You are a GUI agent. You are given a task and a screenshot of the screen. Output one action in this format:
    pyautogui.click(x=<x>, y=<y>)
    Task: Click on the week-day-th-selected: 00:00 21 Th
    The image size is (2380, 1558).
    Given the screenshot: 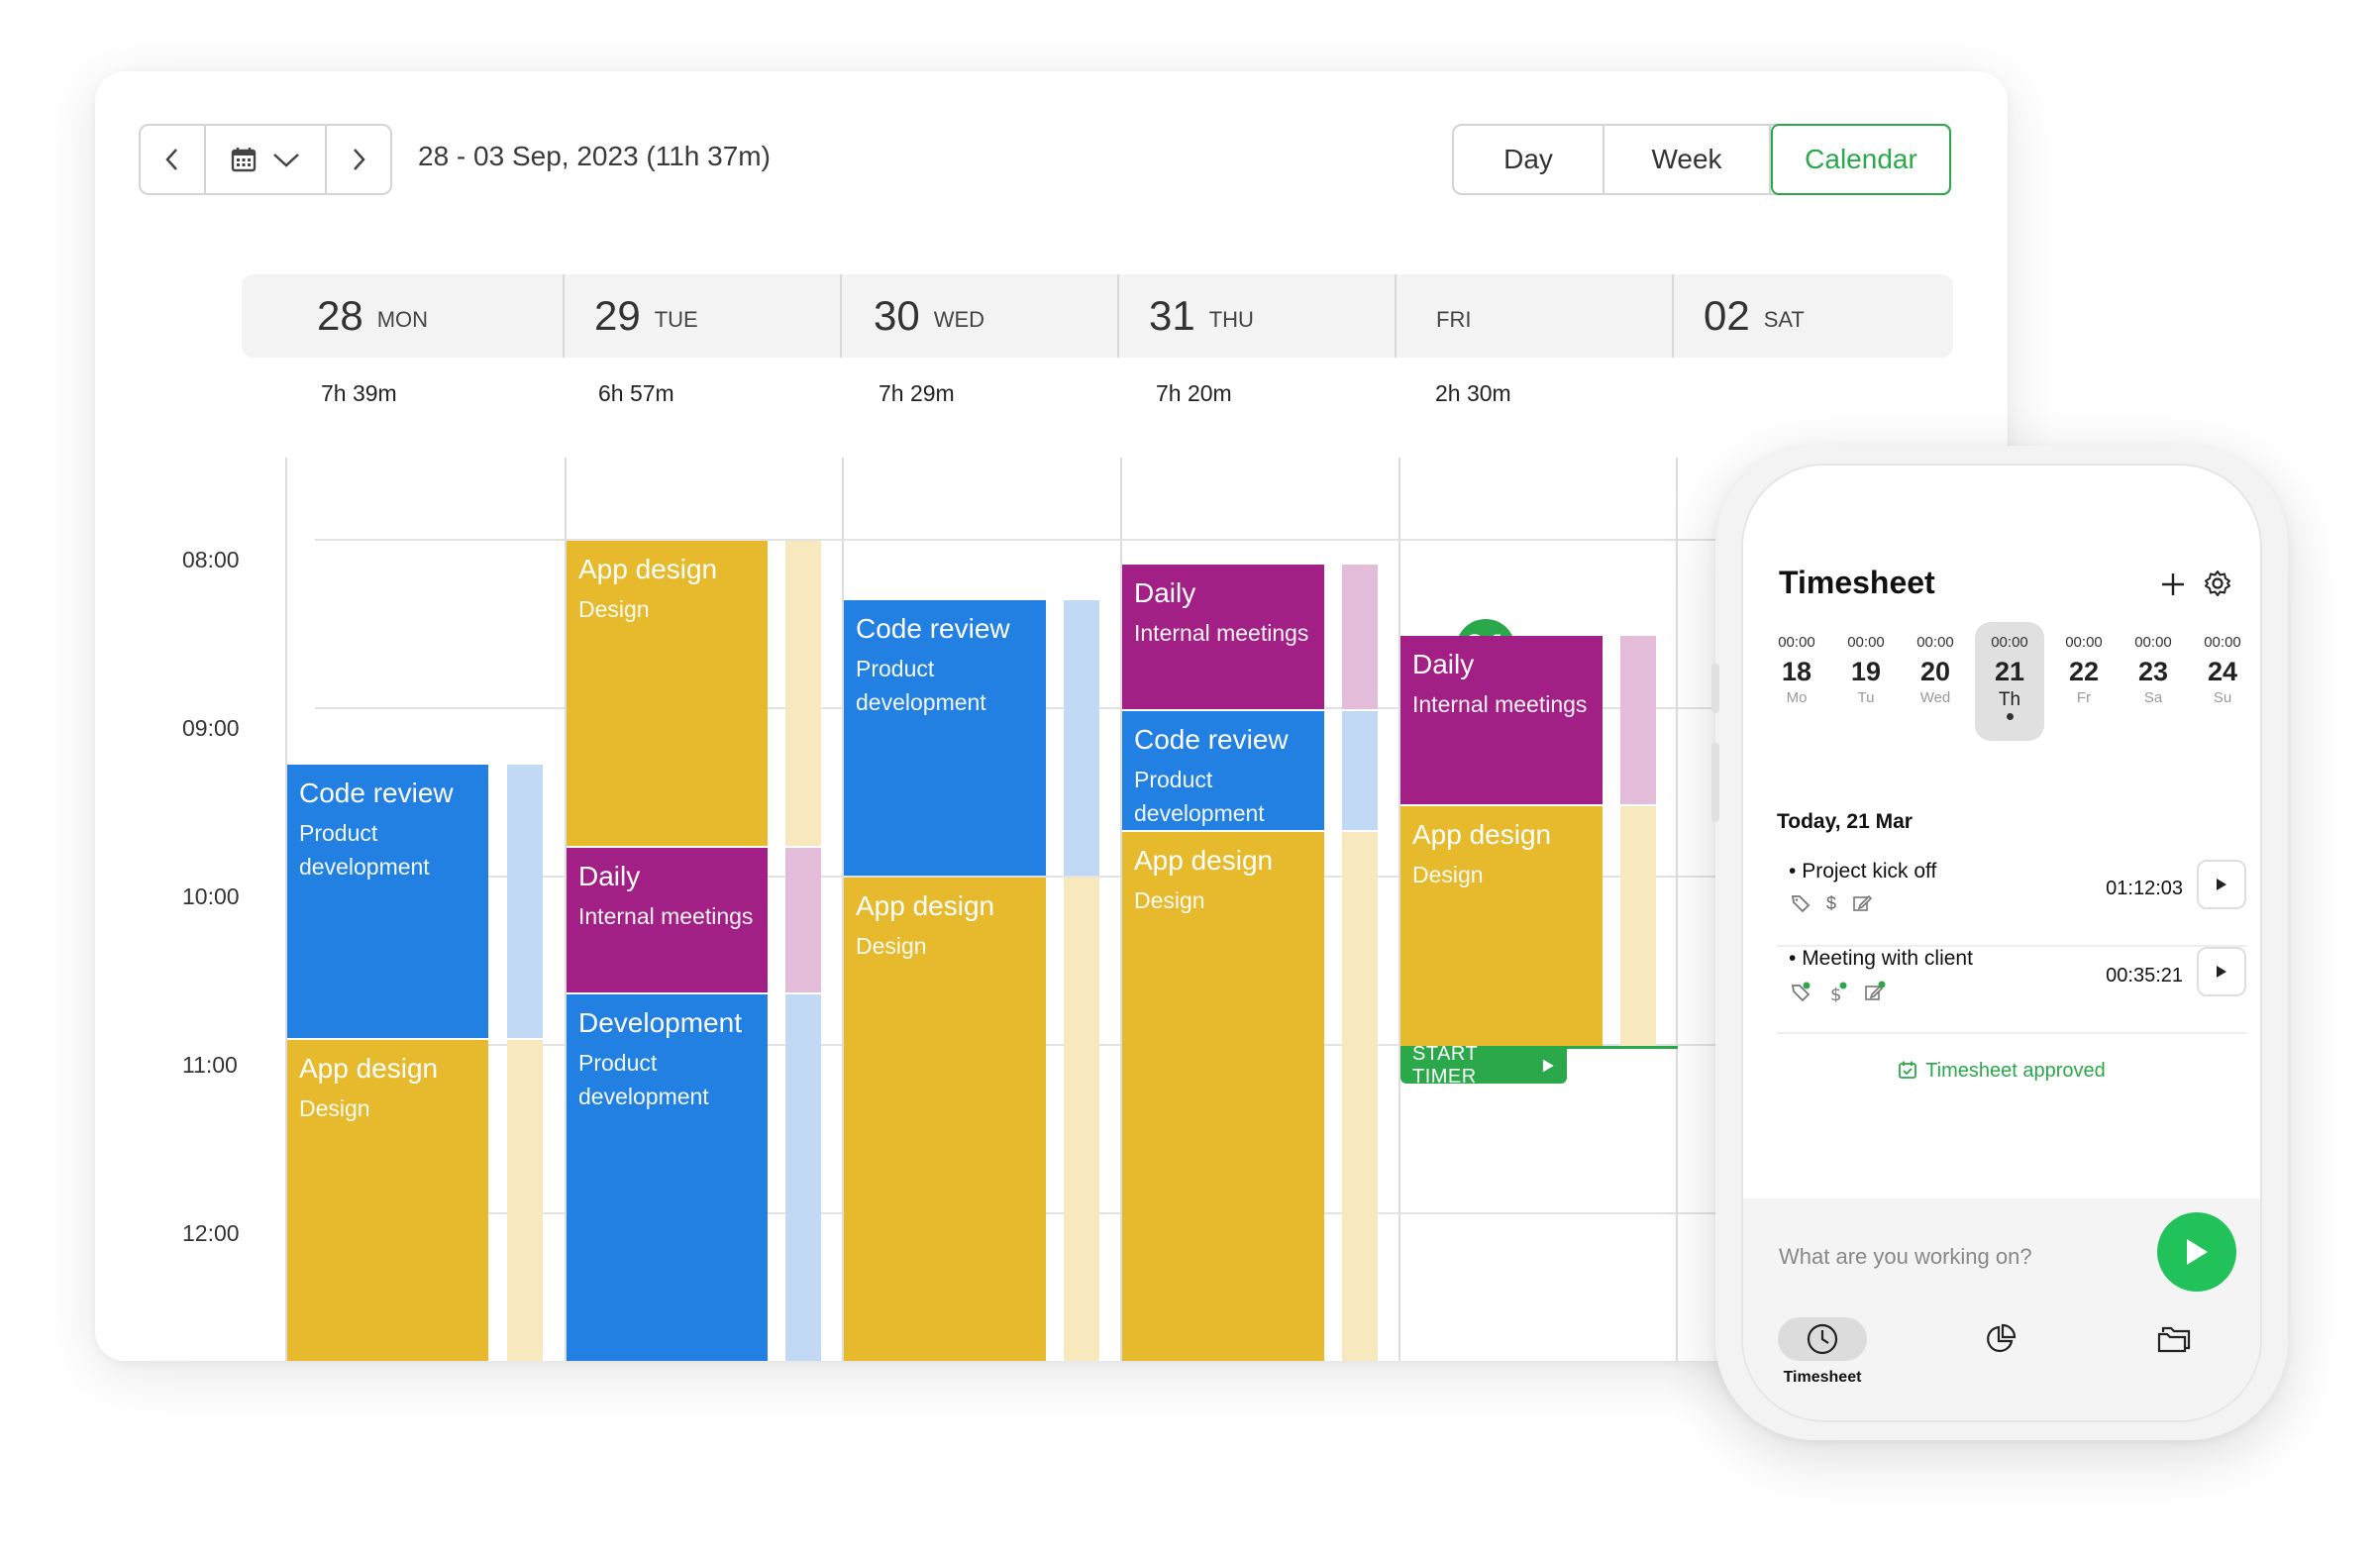 What is the action you would take?
    pyautogui.click(x=2009, y=681)
    